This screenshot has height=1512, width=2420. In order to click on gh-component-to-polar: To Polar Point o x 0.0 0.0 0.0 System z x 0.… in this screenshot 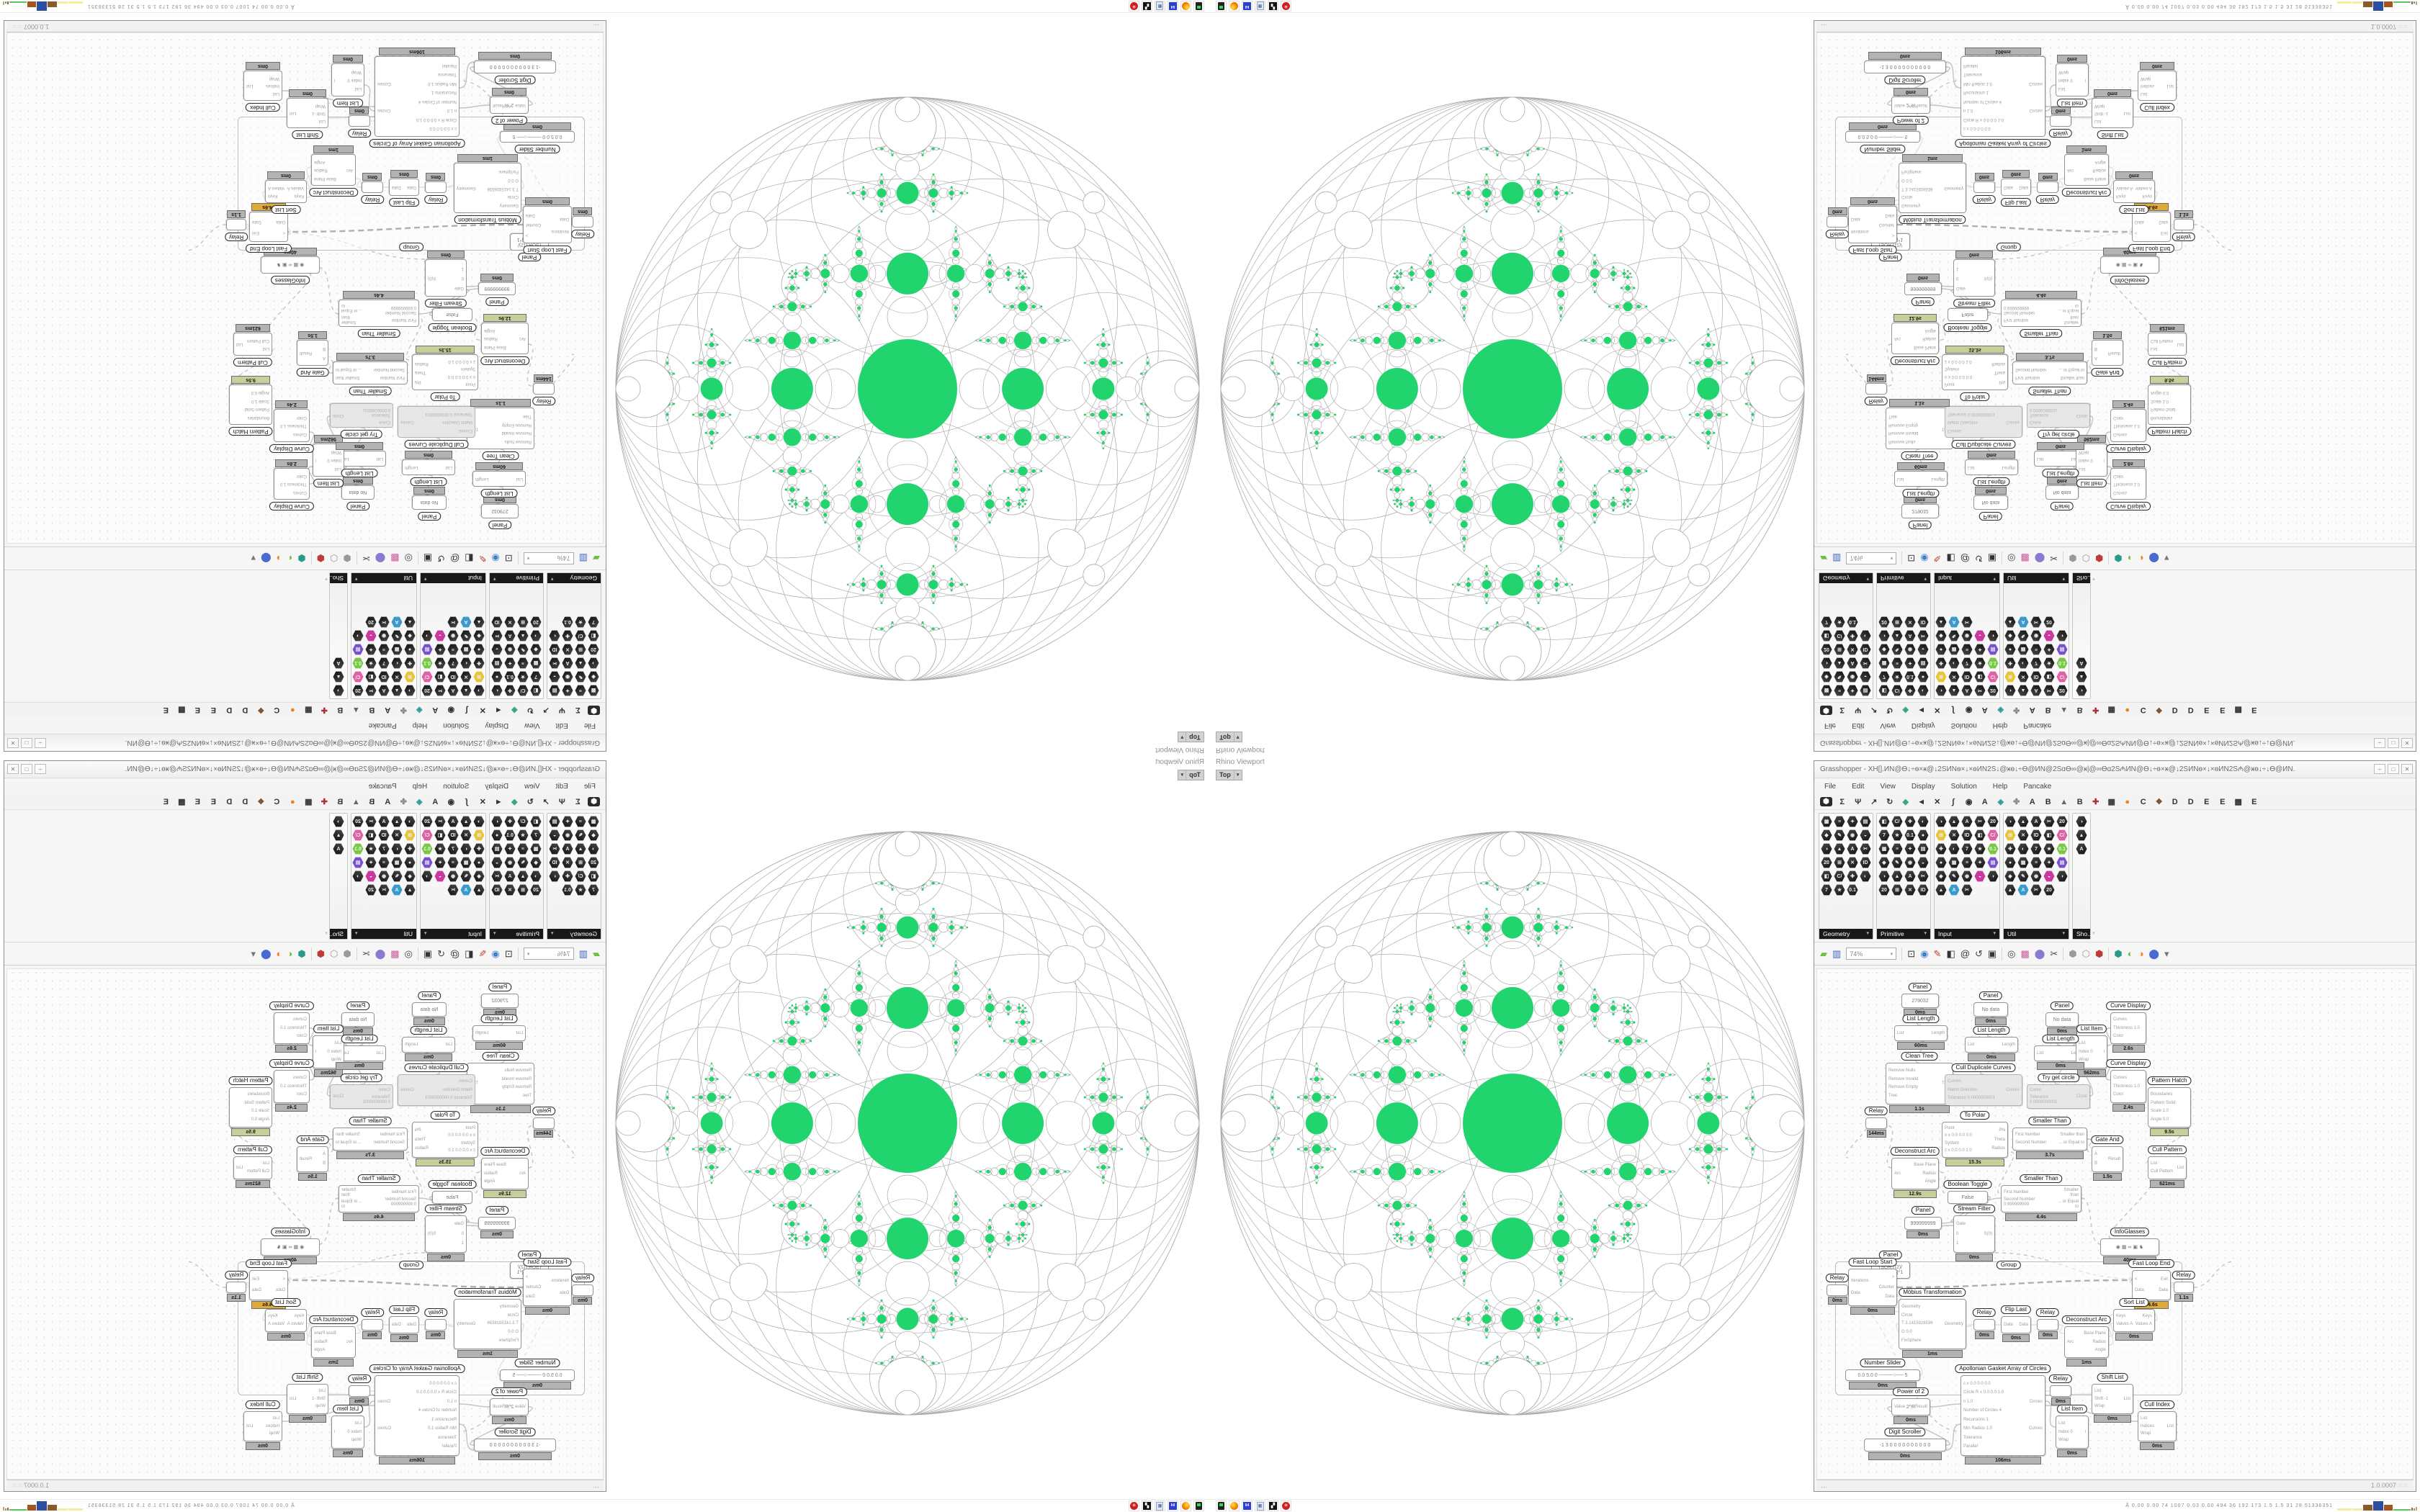, I will do `click(445, 373)`.